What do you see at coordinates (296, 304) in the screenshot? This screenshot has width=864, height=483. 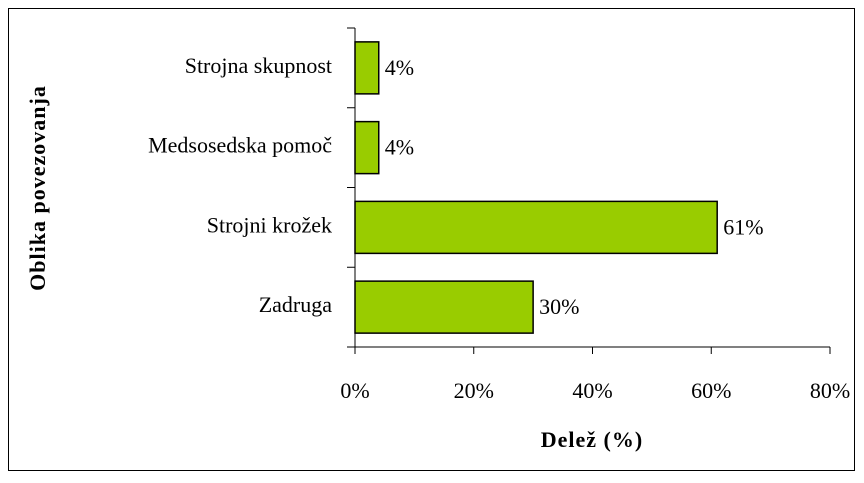 I see `y-tick-label: Zadruga` at bounding box center [296, 304].